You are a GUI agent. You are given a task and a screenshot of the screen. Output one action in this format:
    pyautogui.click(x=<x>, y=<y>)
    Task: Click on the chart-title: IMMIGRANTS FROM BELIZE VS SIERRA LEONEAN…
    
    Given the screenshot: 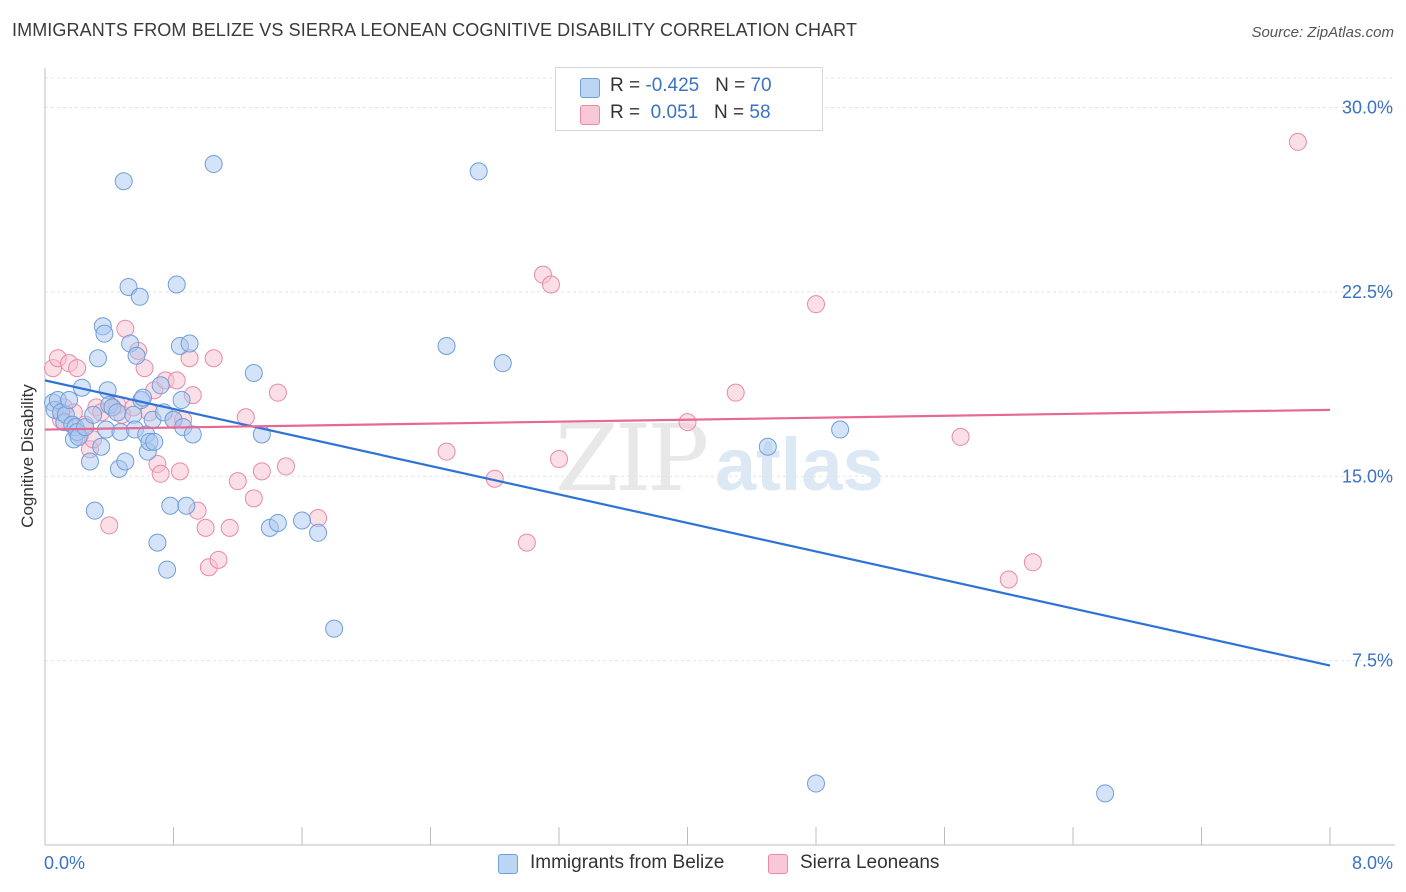 What is the action you would take?
    pyautogui.click(x=435, y=30)
    